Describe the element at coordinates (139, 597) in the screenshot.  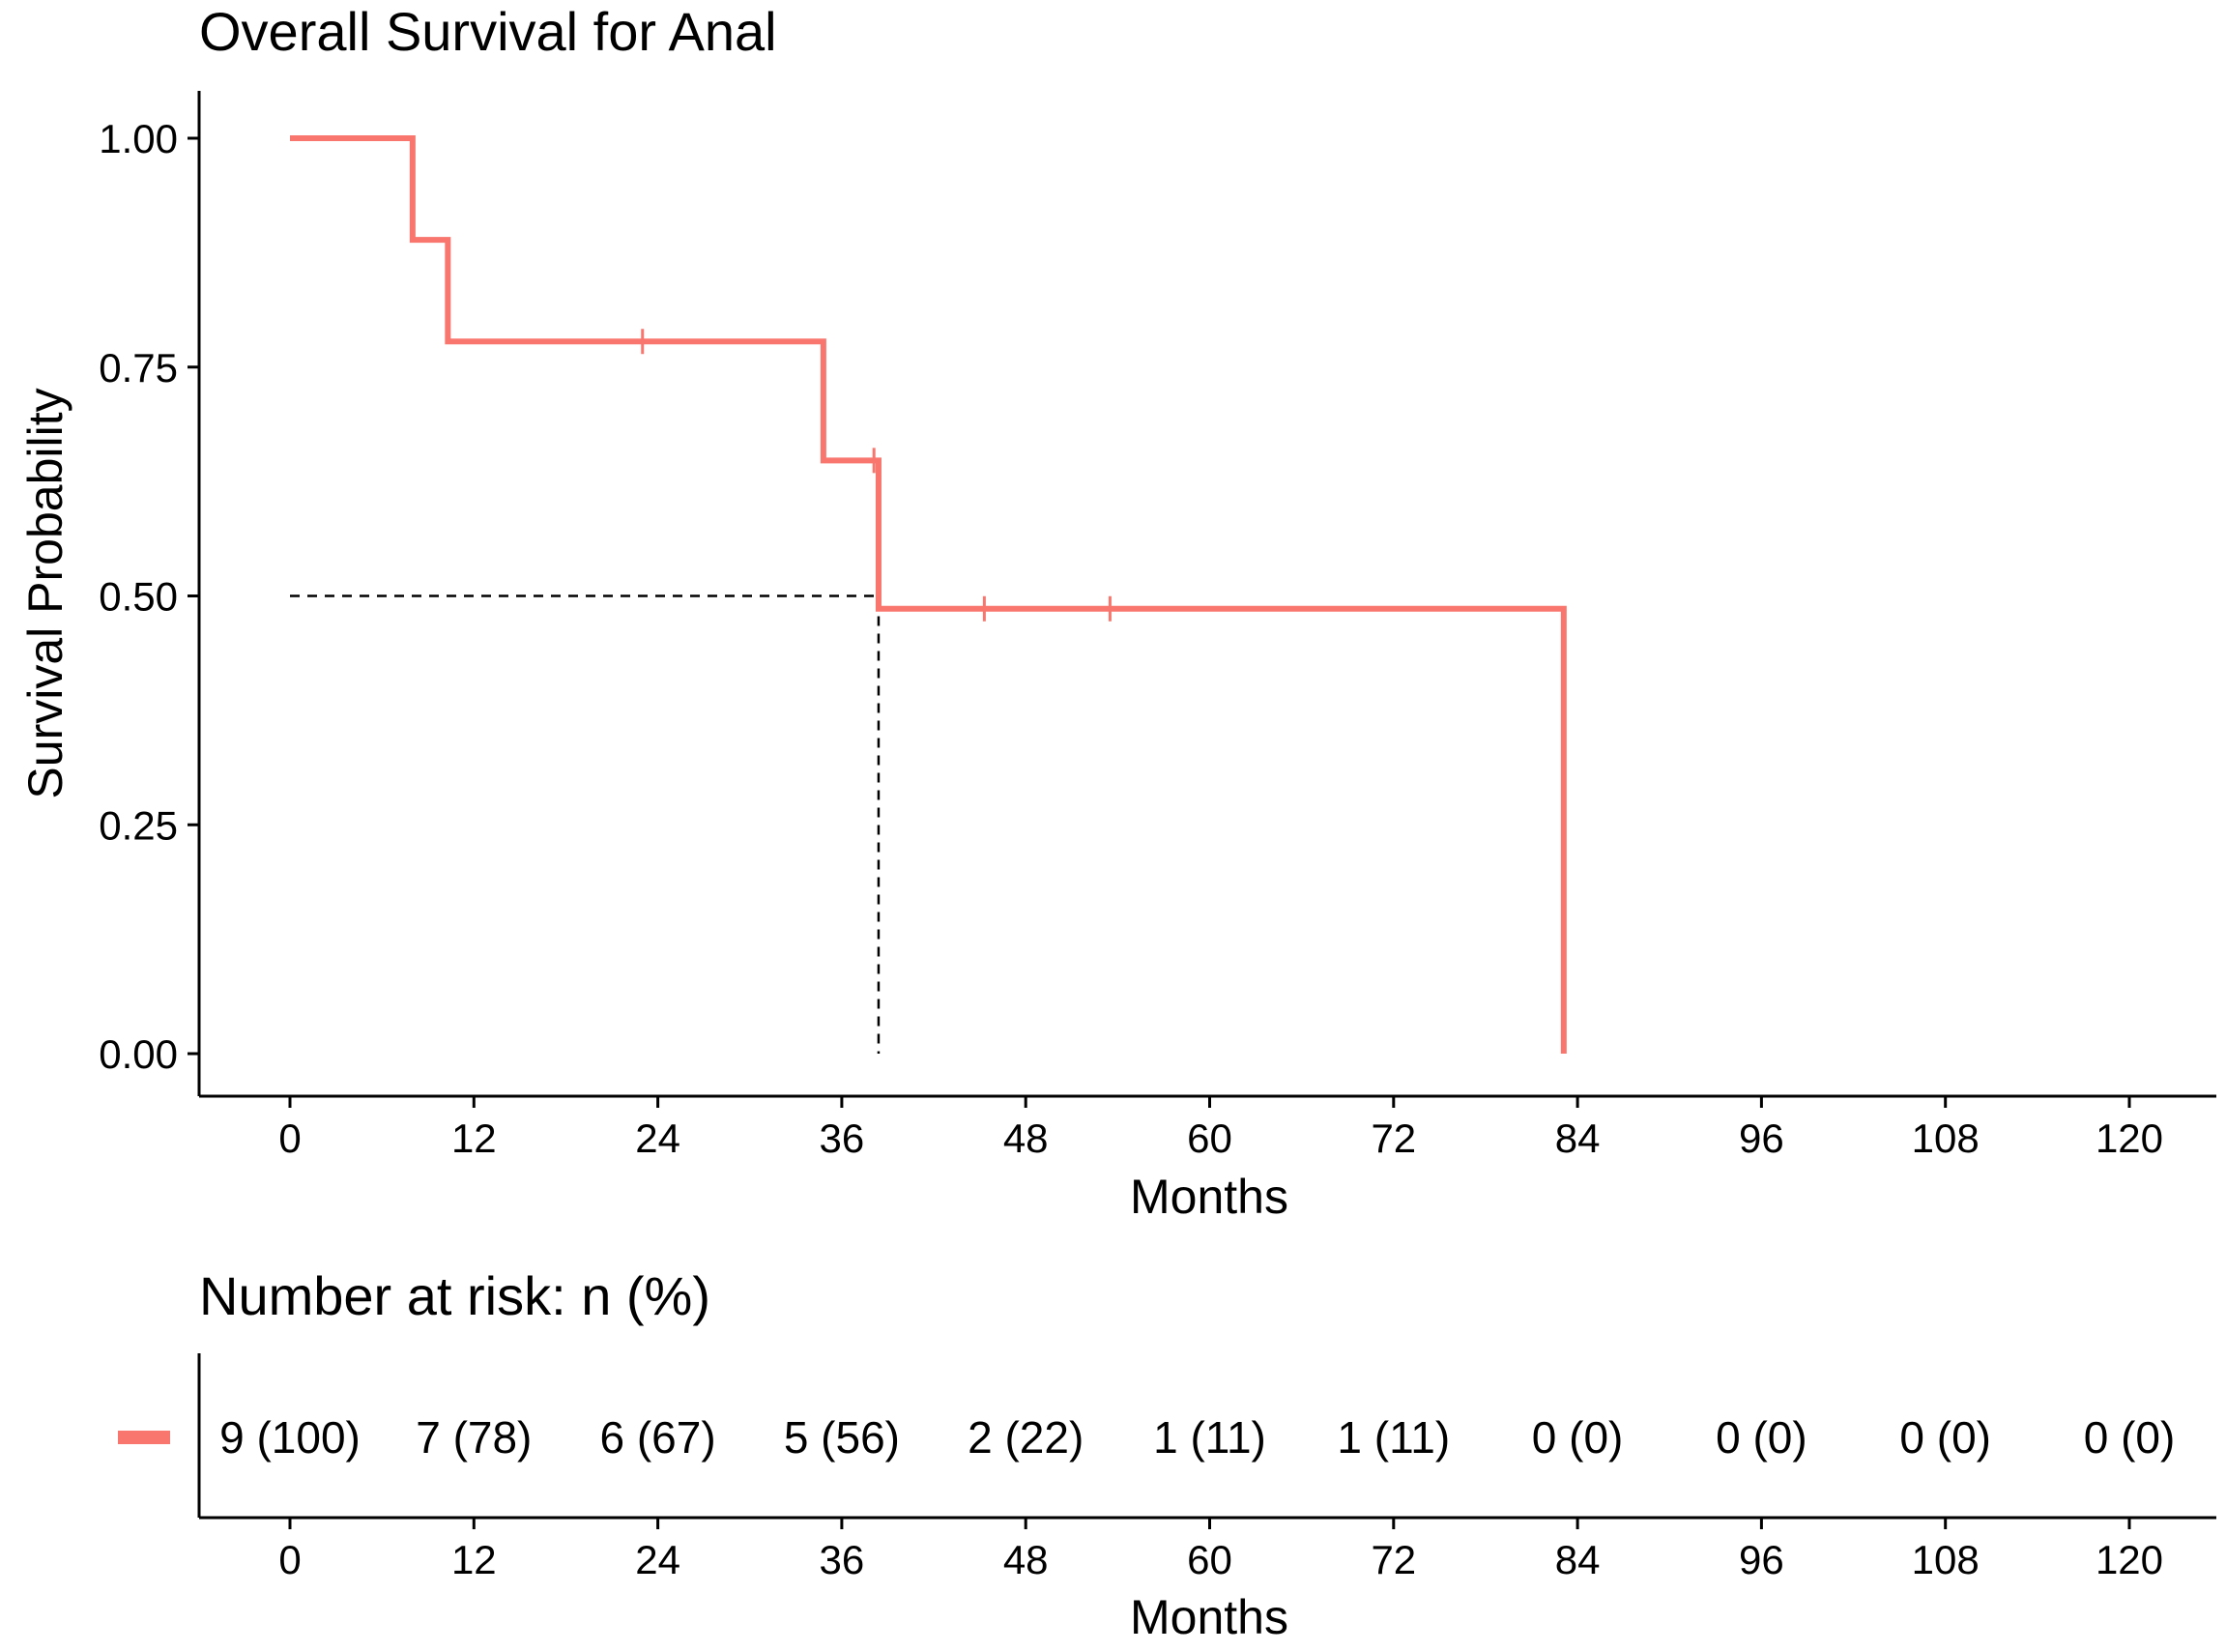
I see `y-tick-label: 0.50` at that location.